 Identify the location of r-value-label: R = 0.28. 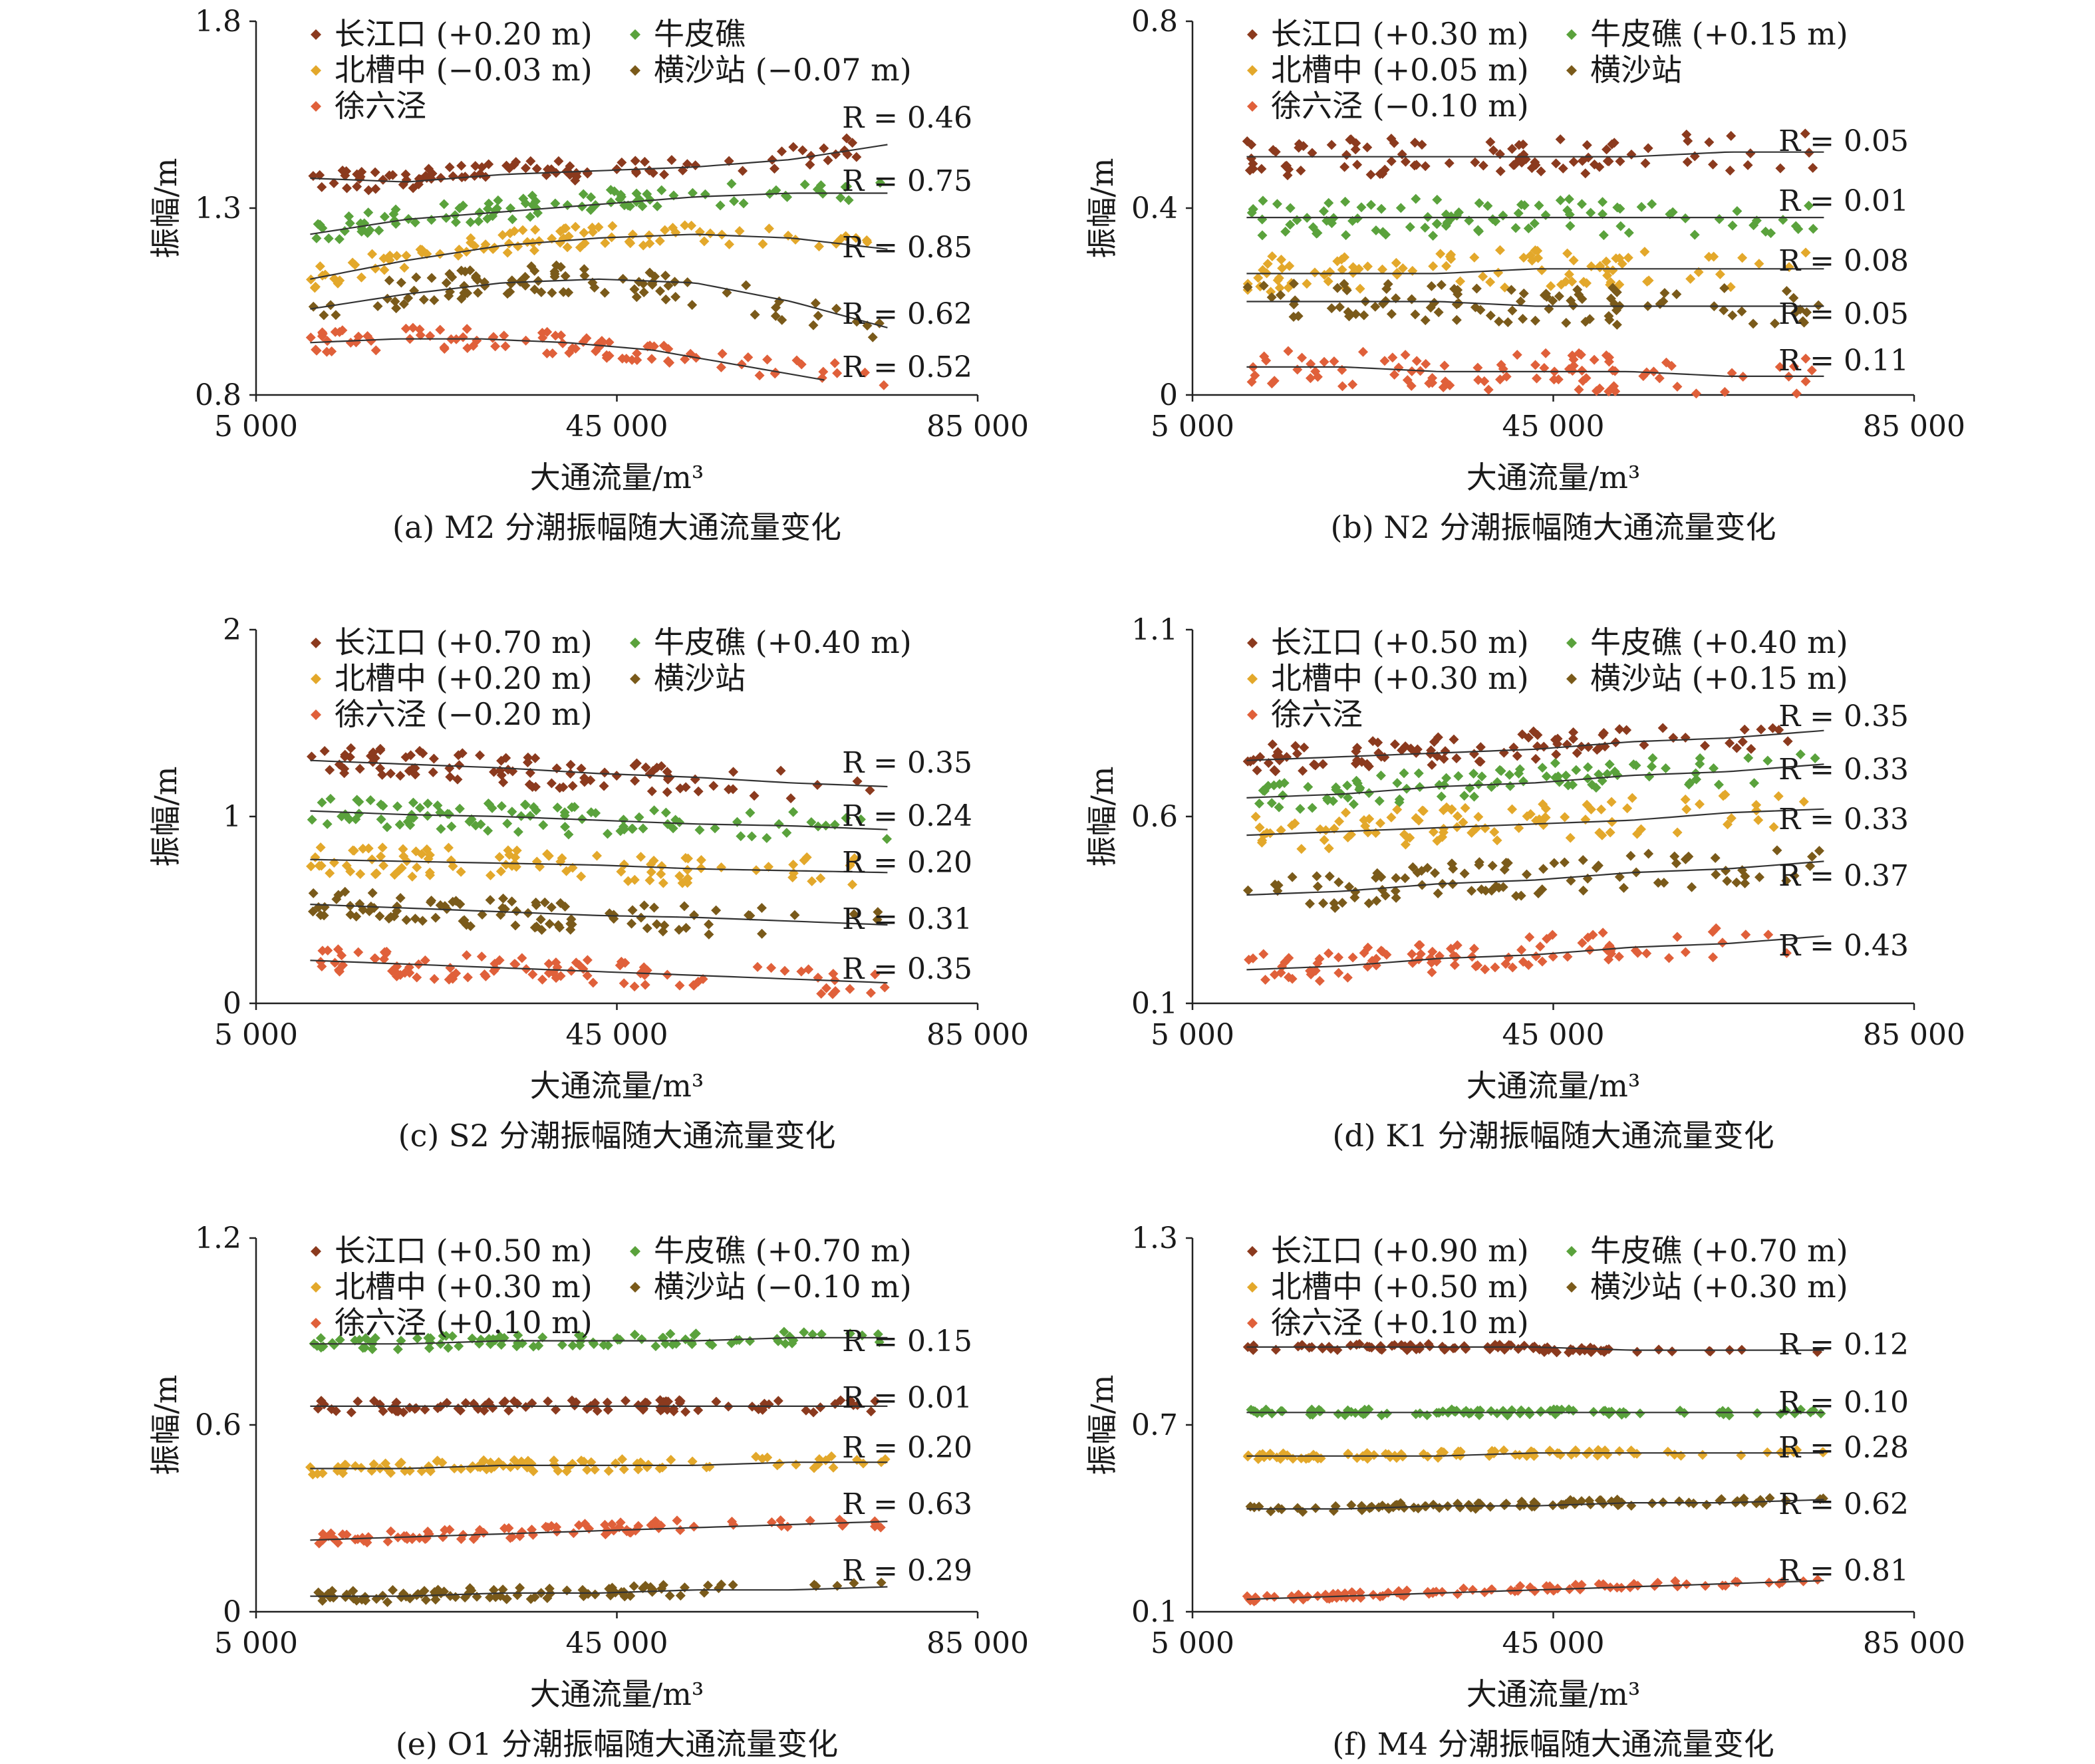
(1843, 1448).